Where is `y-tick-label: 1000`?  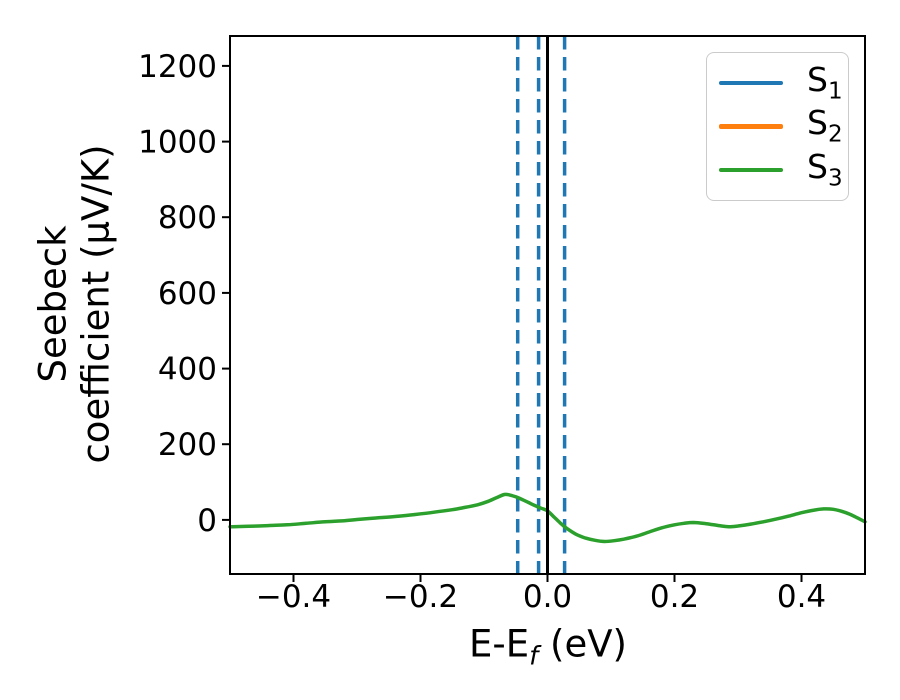 y-tick-label: 1000 is located at coordinates (177, 143).